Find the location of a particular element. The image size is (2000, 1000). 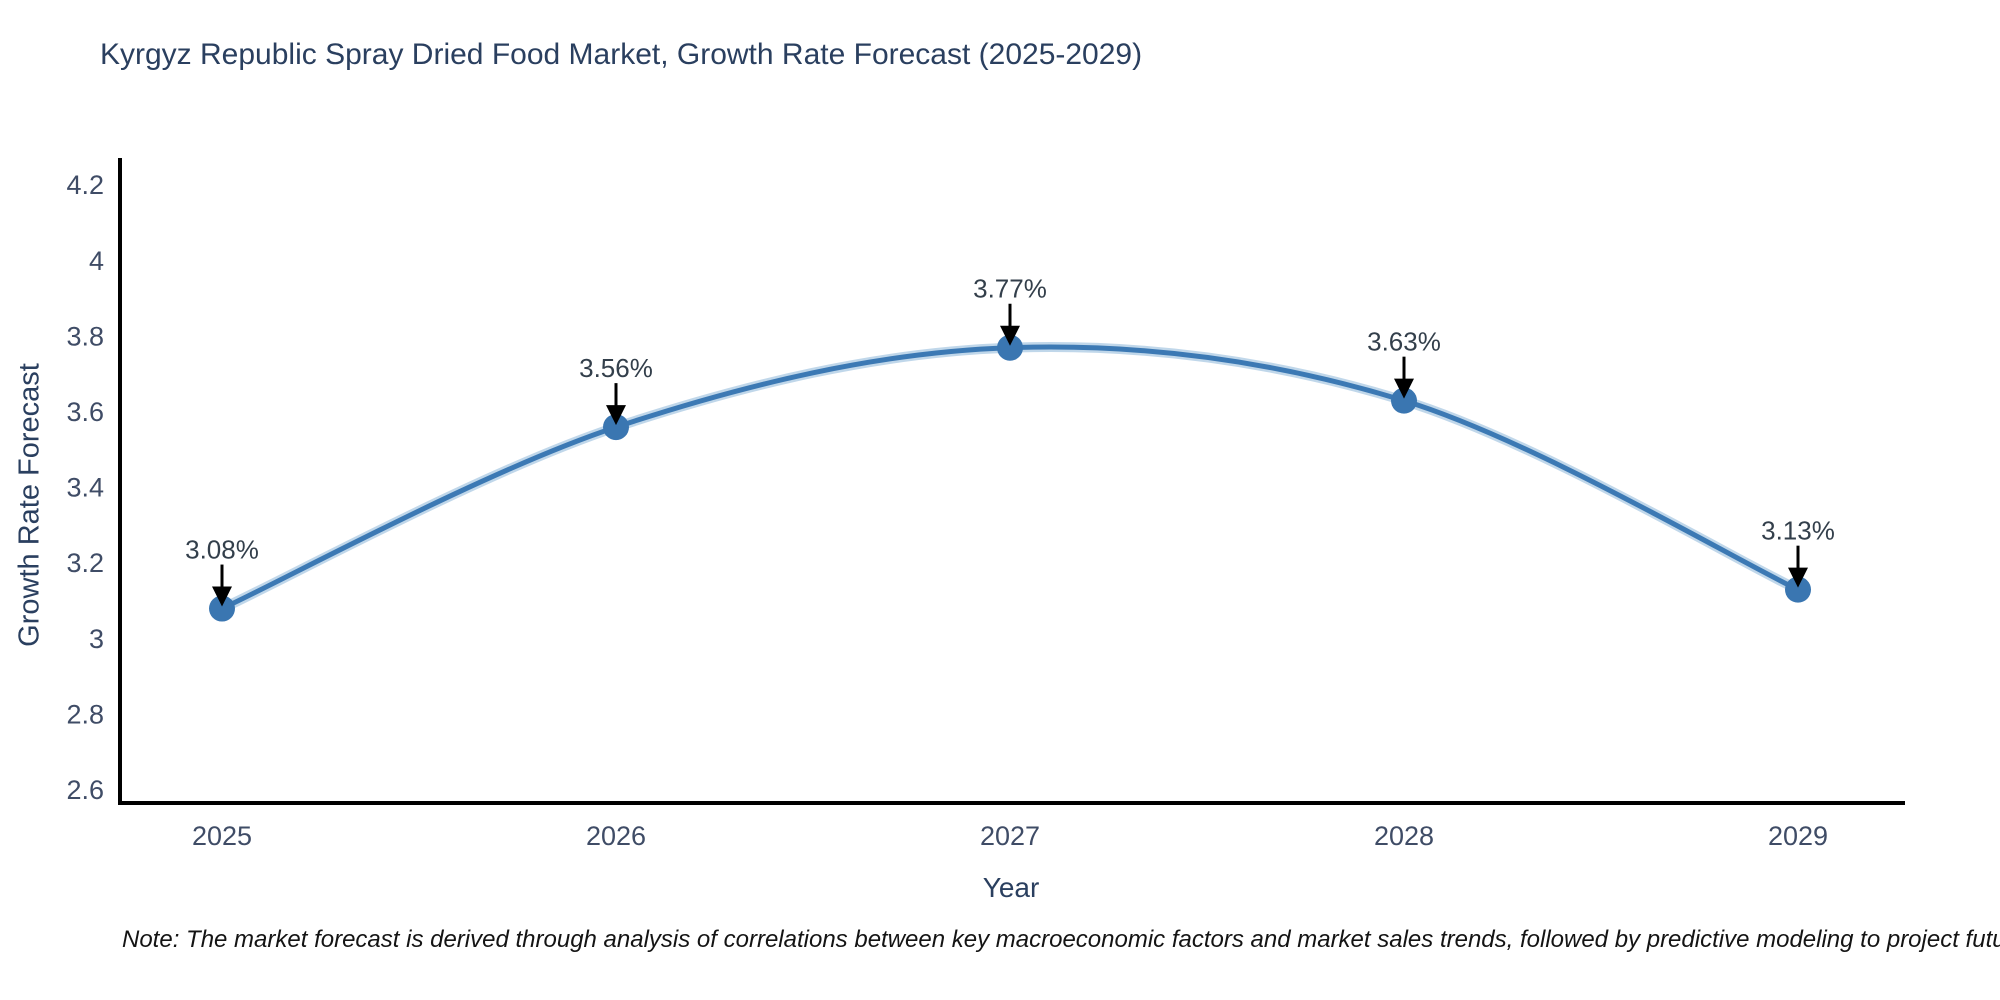

y-tick-label: 4.2 is located at coordinates (85, 185).